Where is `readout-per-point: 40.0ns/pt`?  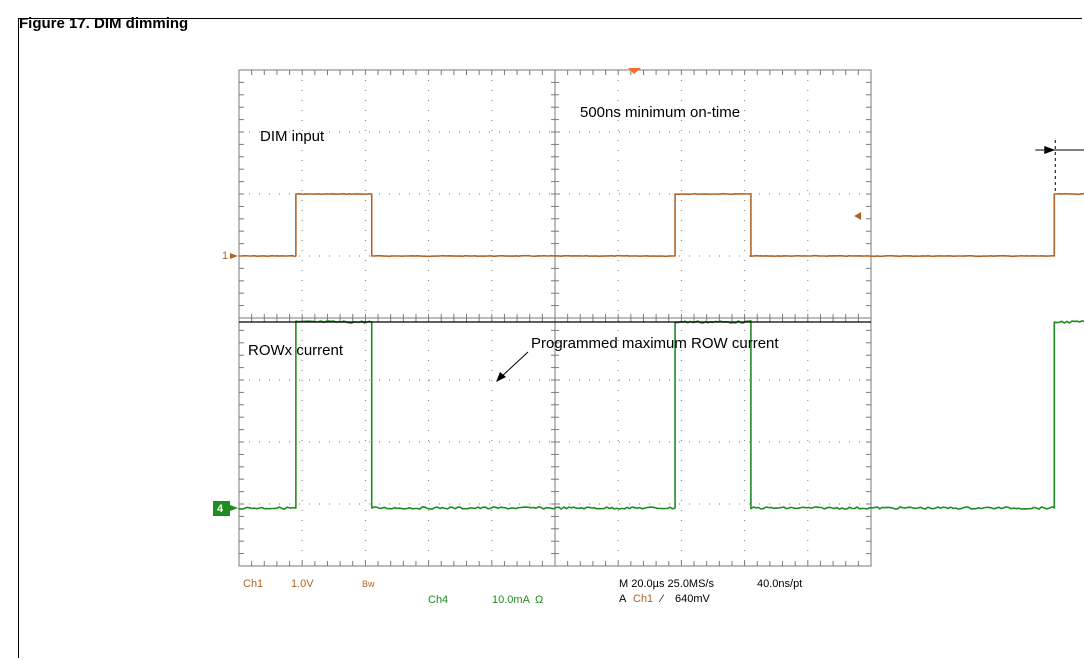
readout-per-point: 40.0ns/pt is located at coordinates (779, 584).